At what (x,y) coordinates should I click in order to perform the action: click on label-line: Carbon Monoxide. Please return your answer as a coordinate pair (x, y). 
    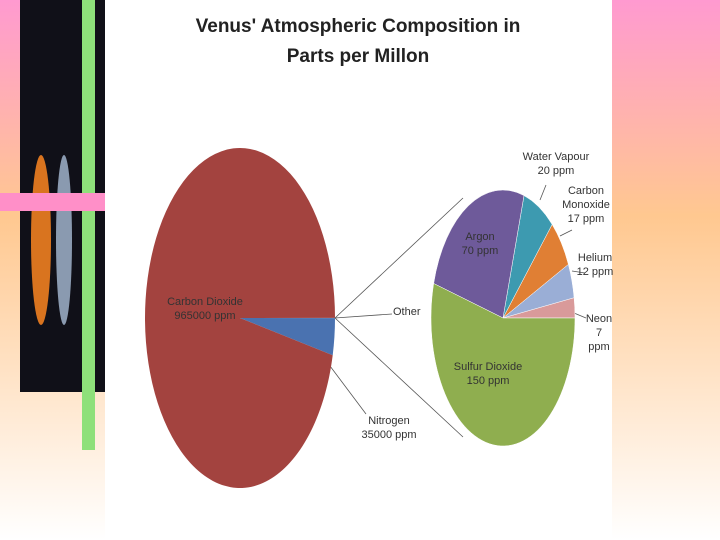
    Looking at the image, I should click on (586, 198).